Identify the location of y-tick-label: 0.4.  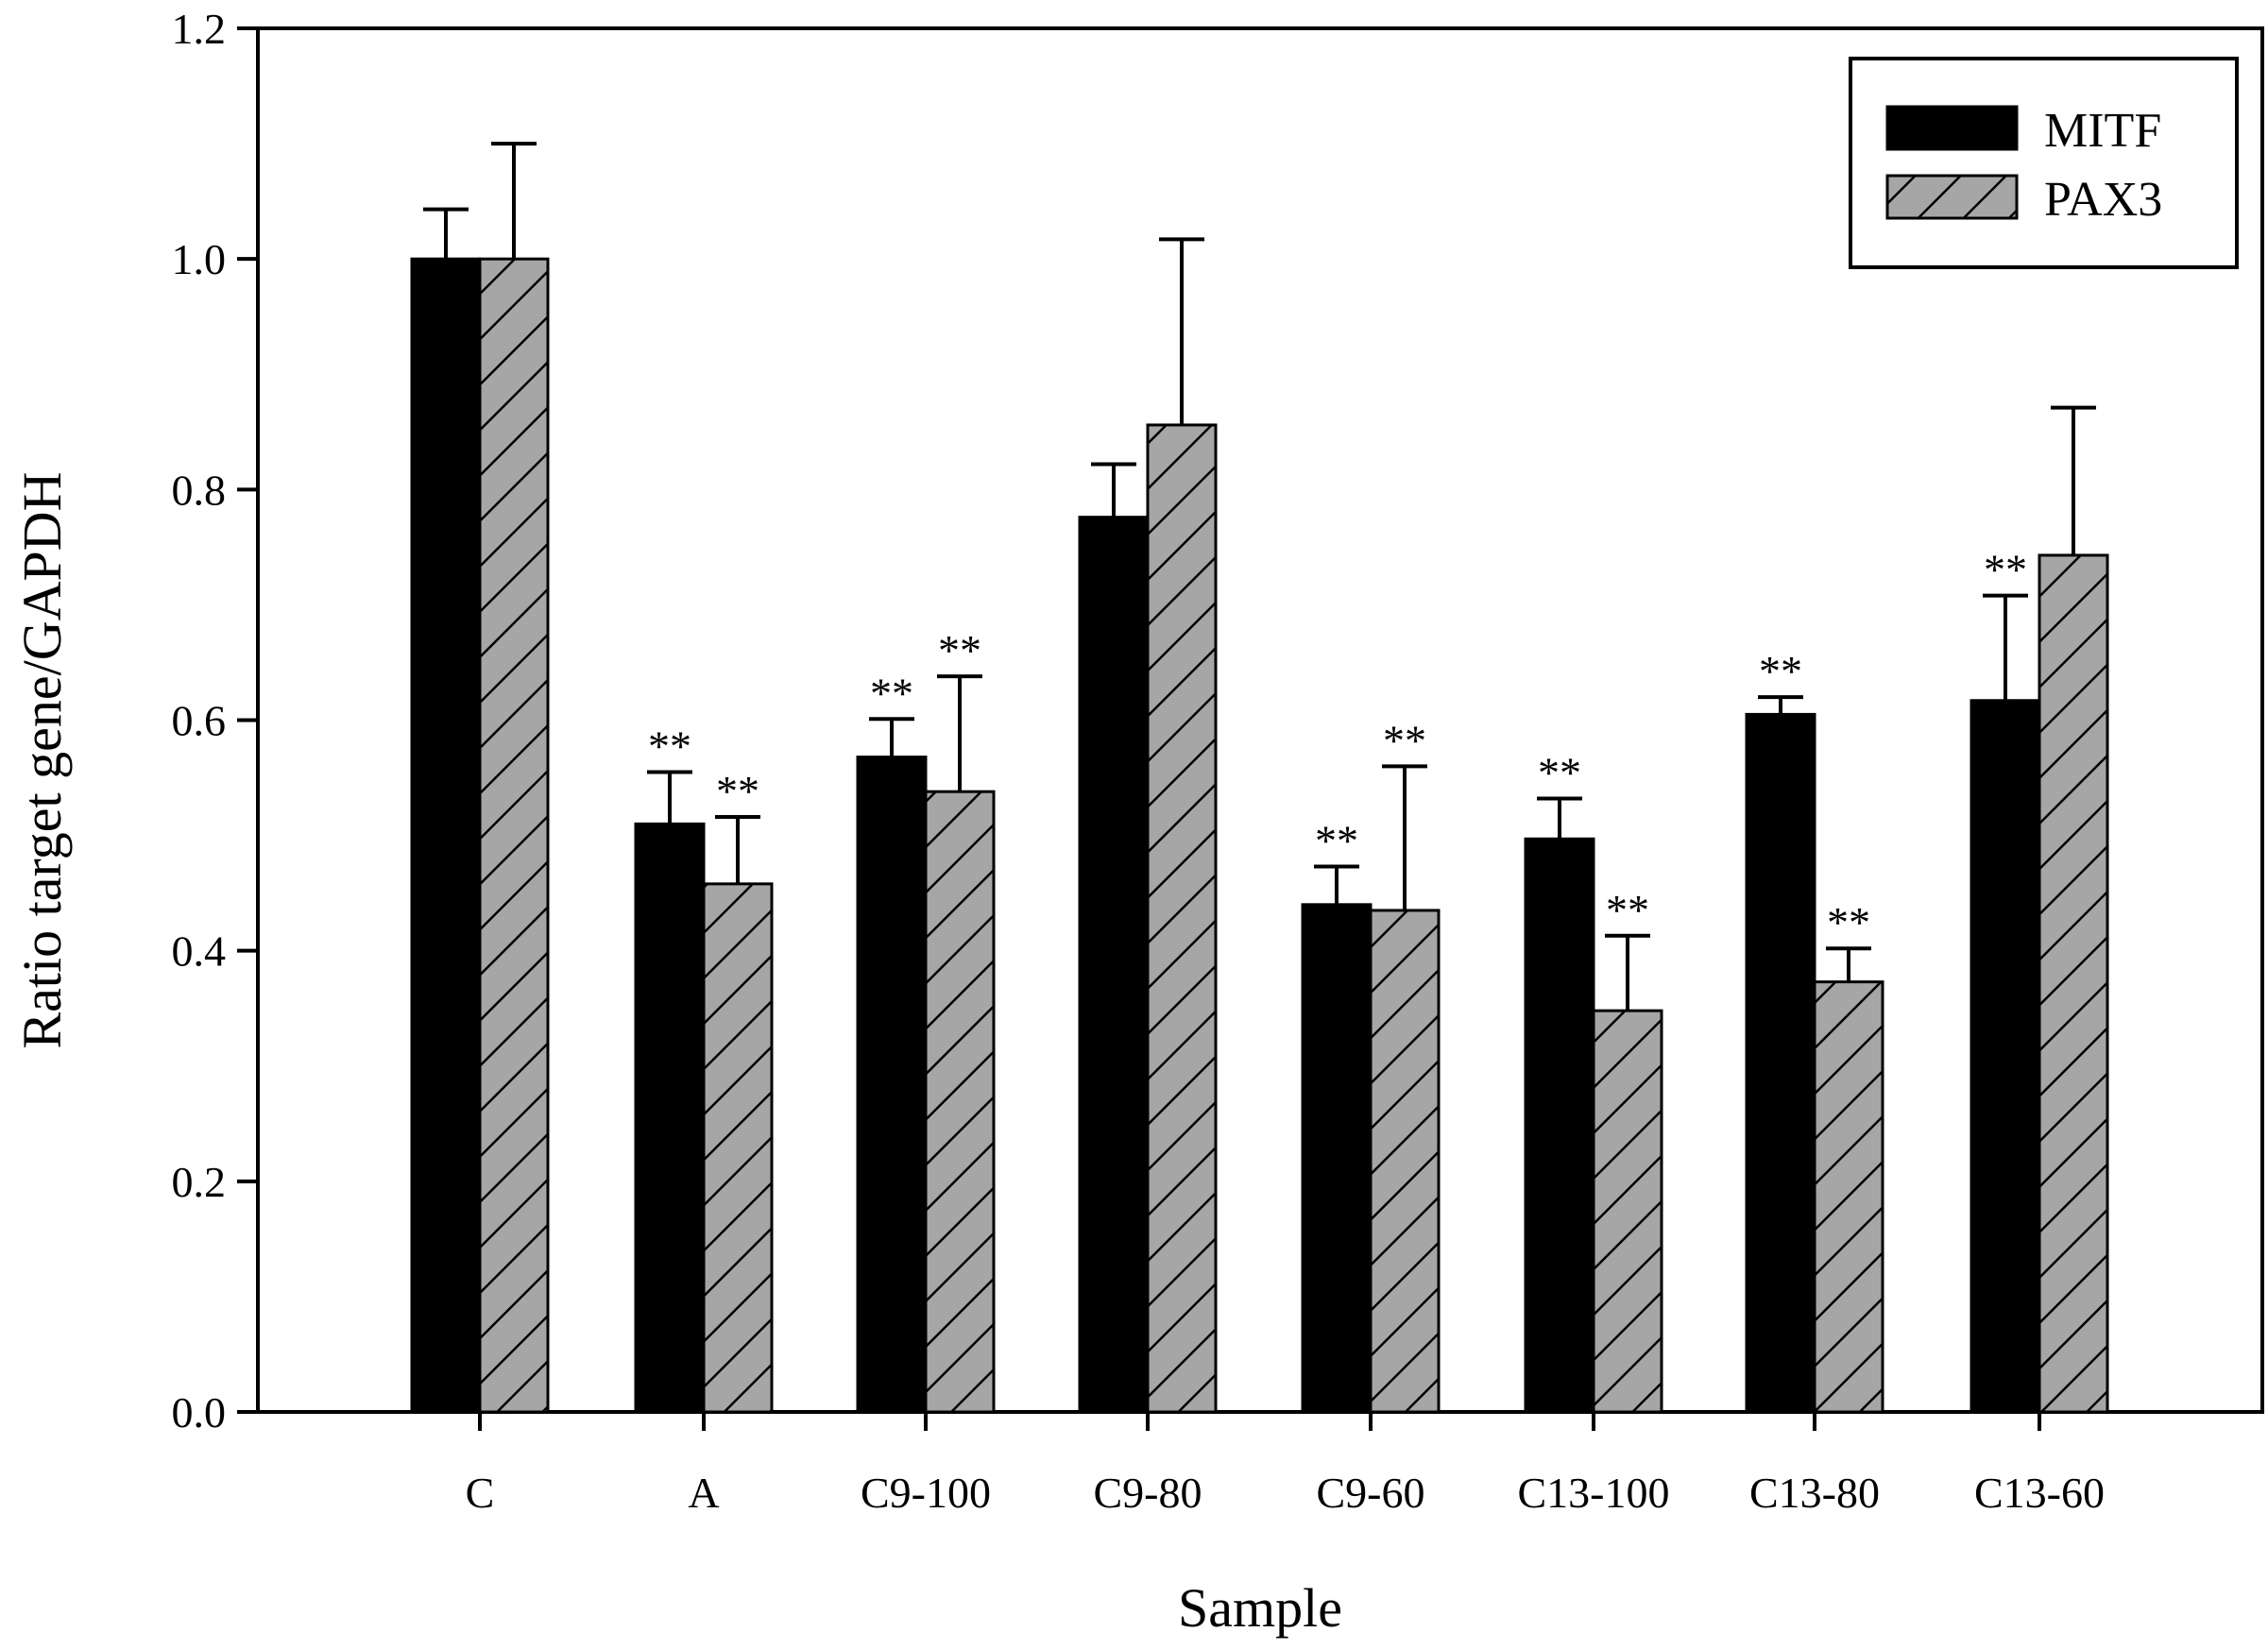
(199, 951).